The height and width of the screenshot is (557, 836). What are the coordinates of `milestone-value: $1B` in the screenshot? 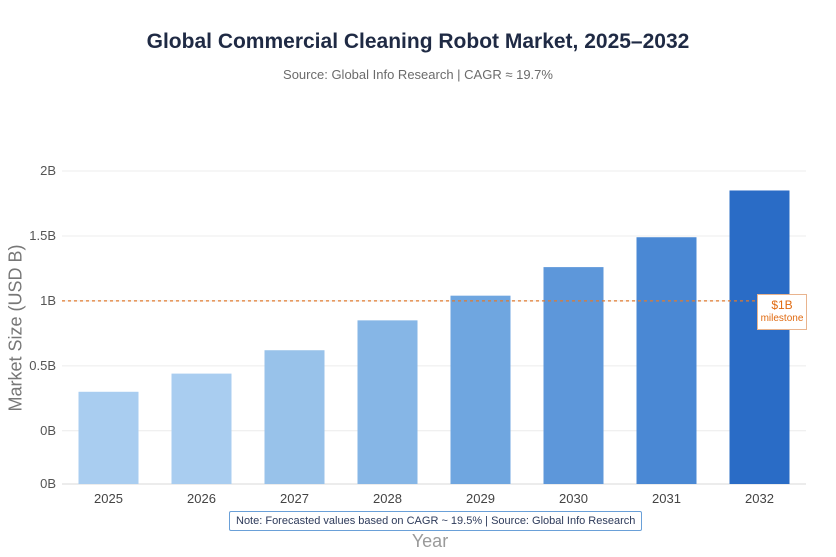 It's located at (782, 305).